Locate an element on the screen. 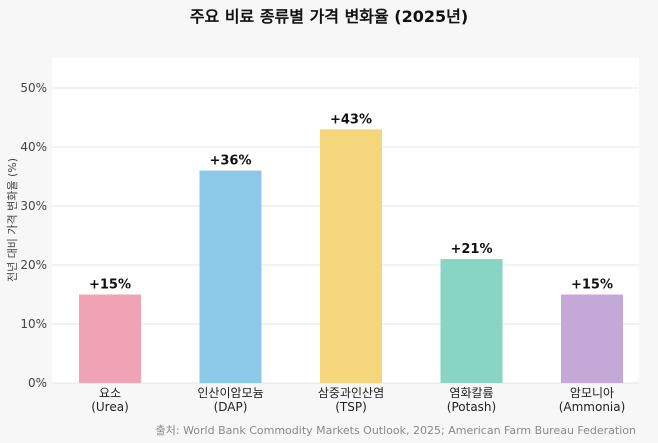  category-sublabel: (Ammonia) is located at coordinates (592, 407).